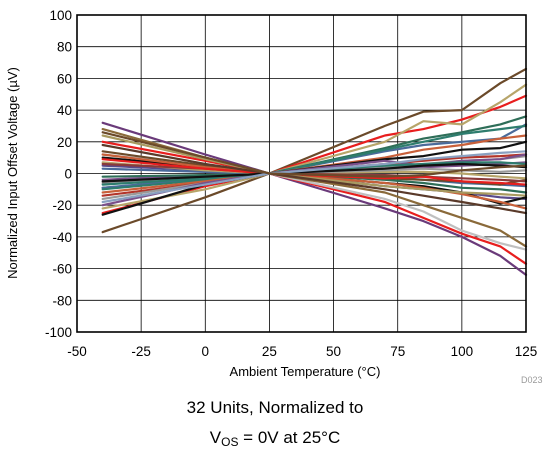 This screenshot has height=456, width=550. Describe the element at coordinates (64, 47) in the screenshot. I see `y-tick-label: 80` at that location.